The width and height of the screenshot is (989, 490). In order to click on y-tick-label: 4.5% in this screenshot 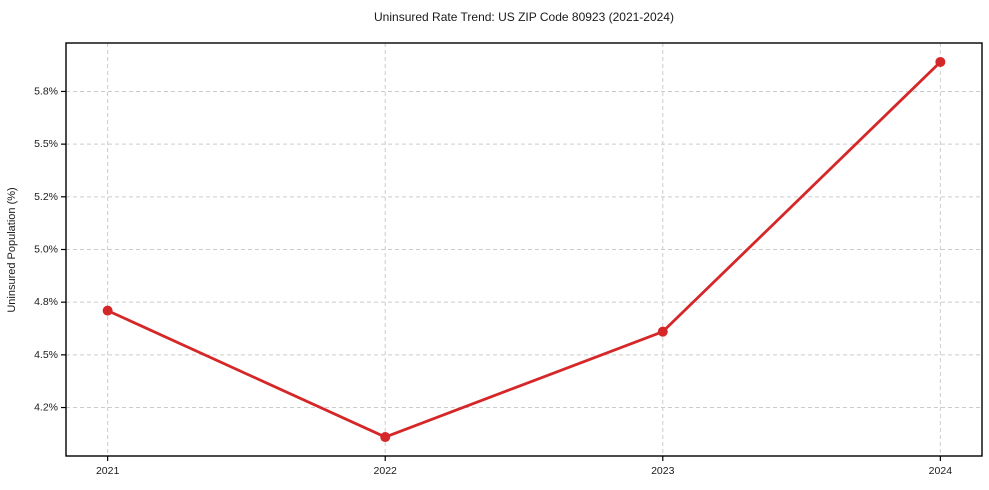, I will do `click(46, 355)`.